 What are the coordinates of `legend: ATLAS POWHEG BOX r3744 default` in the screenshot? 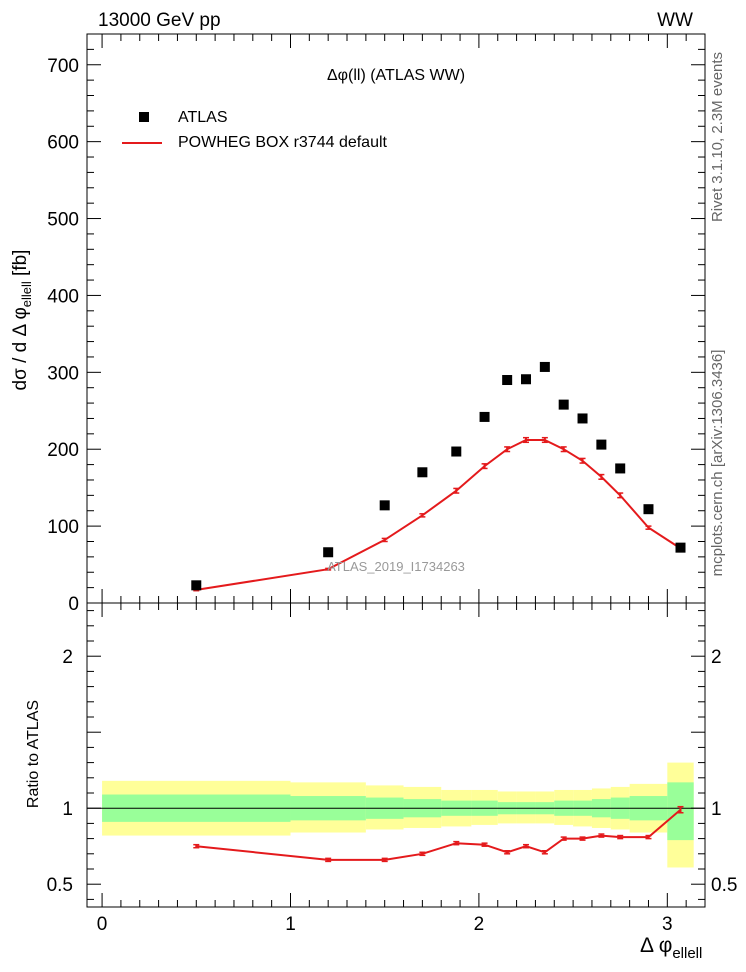 It's located at (255, 130).